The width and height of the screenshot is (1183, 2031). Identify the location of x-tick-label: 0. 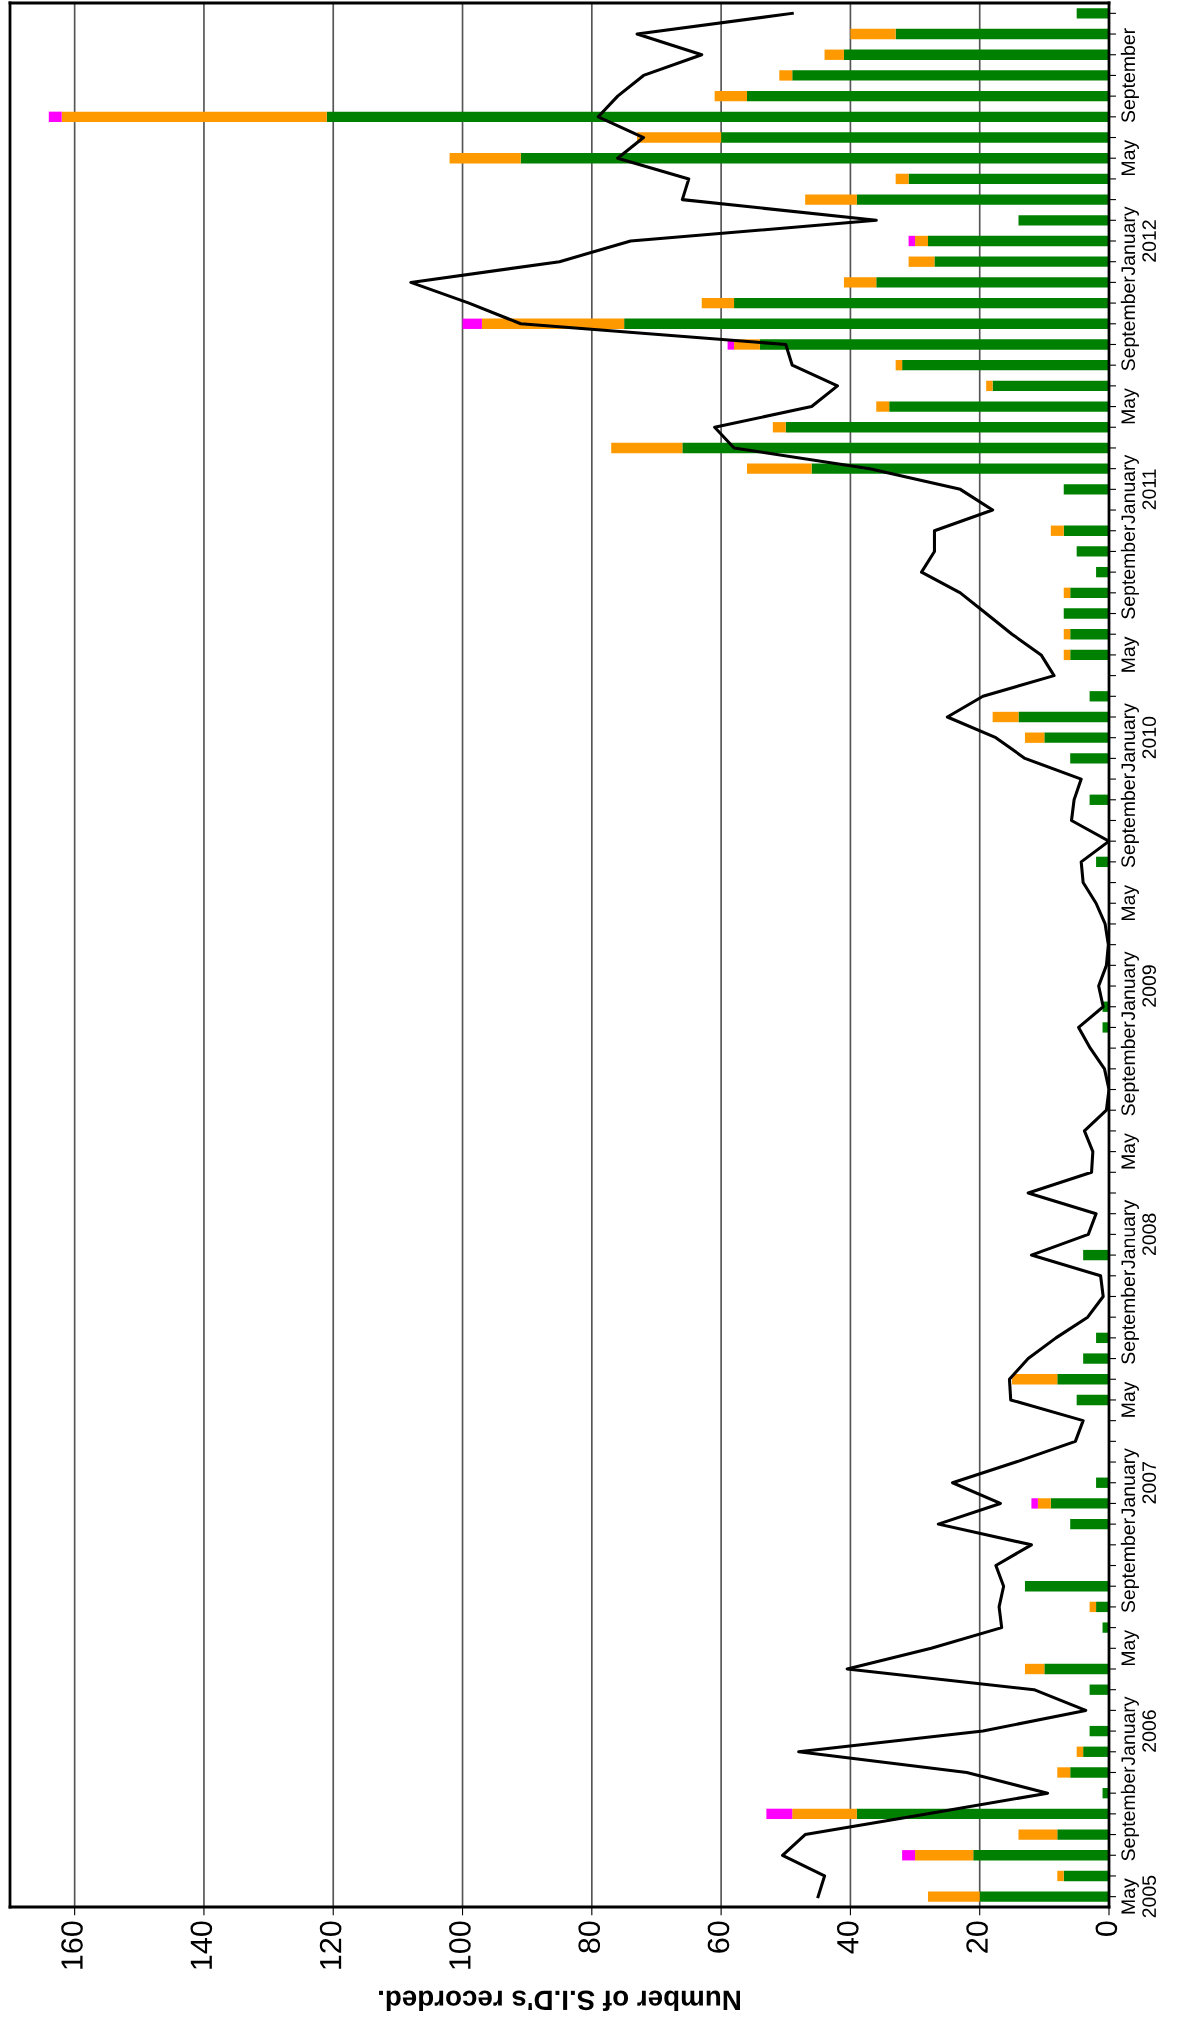
(1106, 1928).